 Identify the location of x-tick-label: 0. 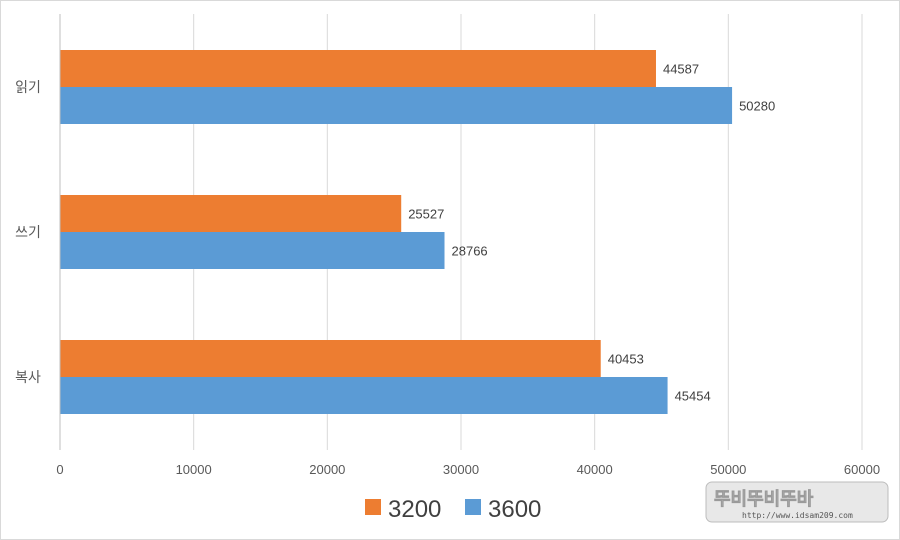
(59, 469).